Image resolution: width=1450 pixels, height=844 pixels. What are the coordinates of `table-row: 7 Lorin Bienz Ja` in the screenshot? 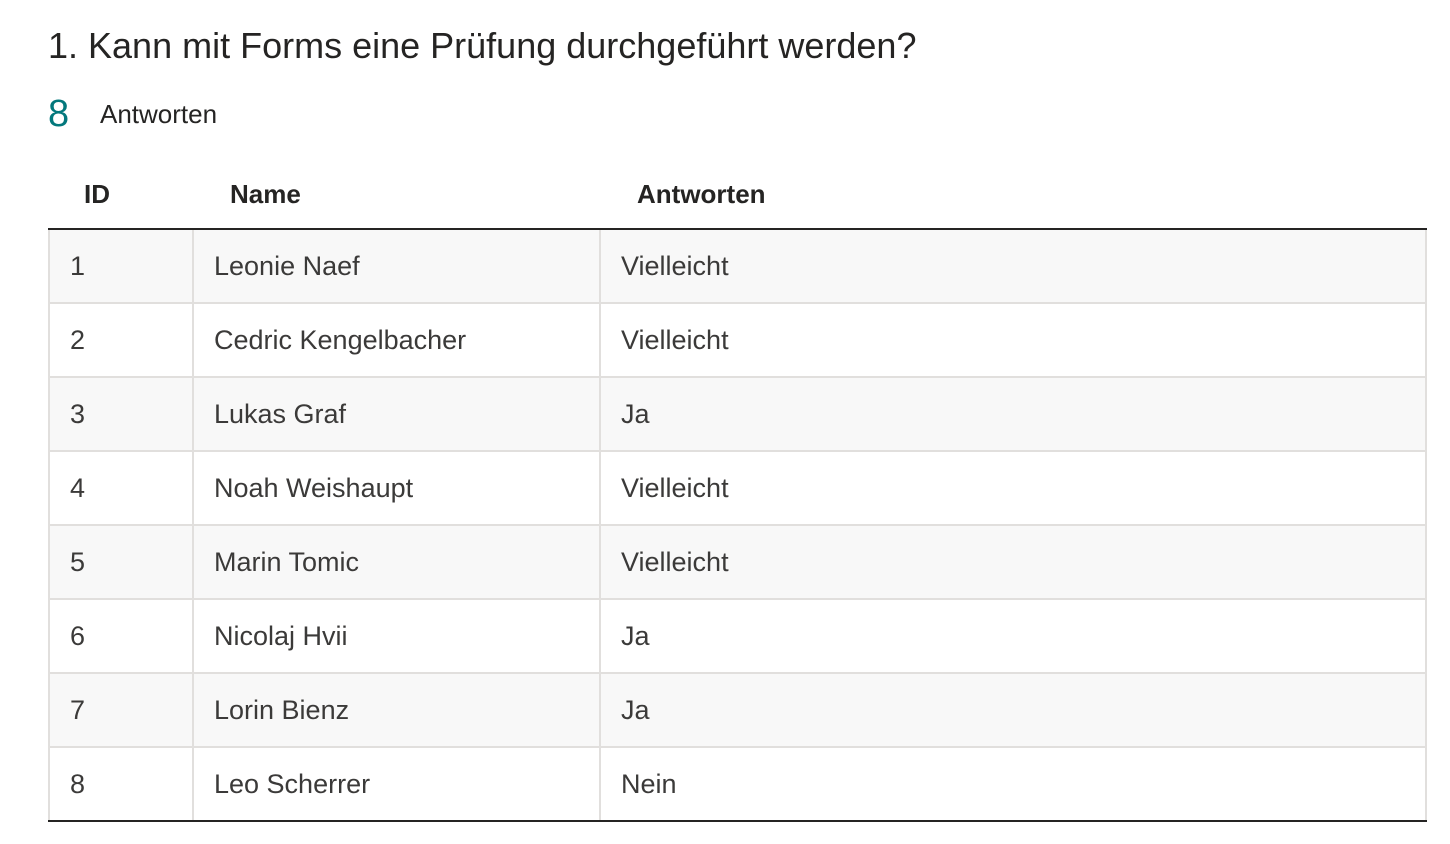 It's located at (737, 710).